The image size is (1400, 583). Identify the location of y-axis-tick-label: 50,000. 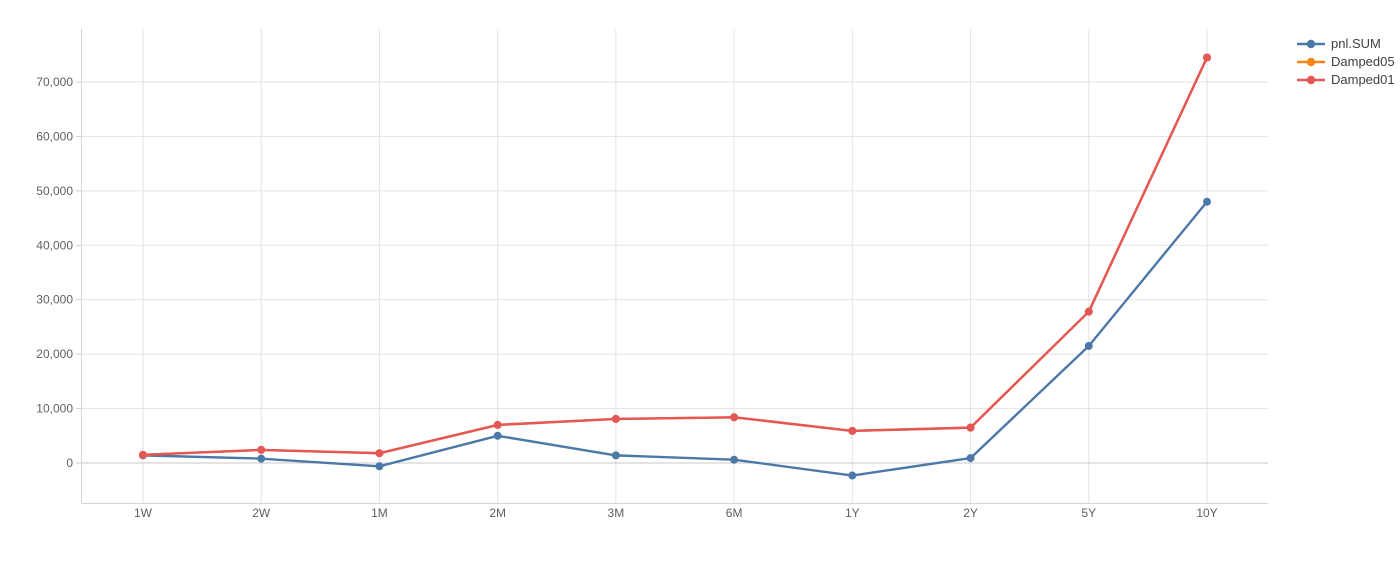
(54, 191).